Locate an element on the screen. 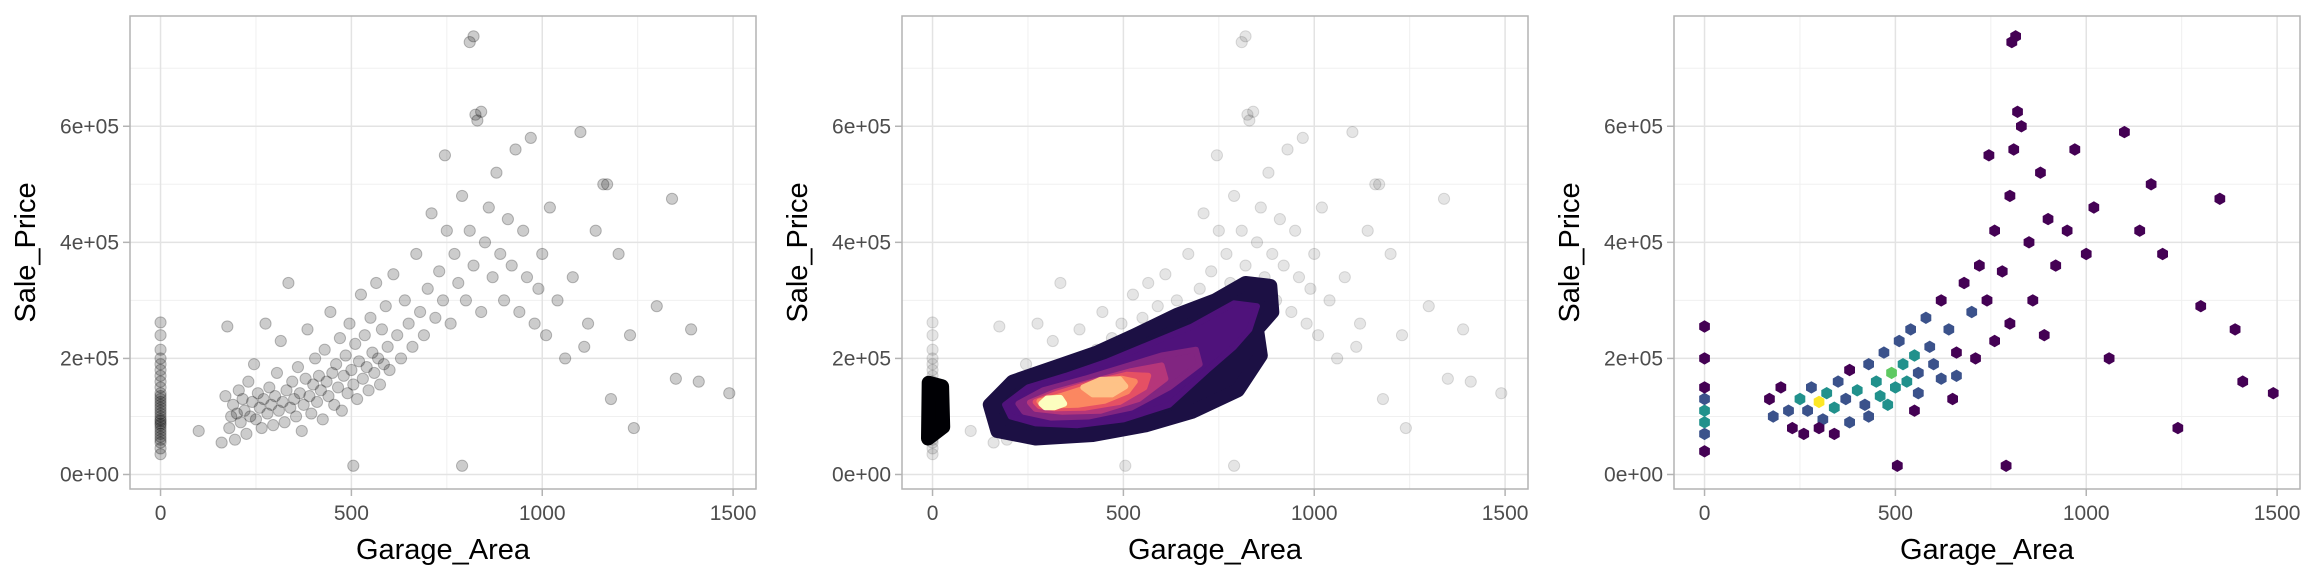  x-tick-label: 0 is located at coordinates (933, 513).